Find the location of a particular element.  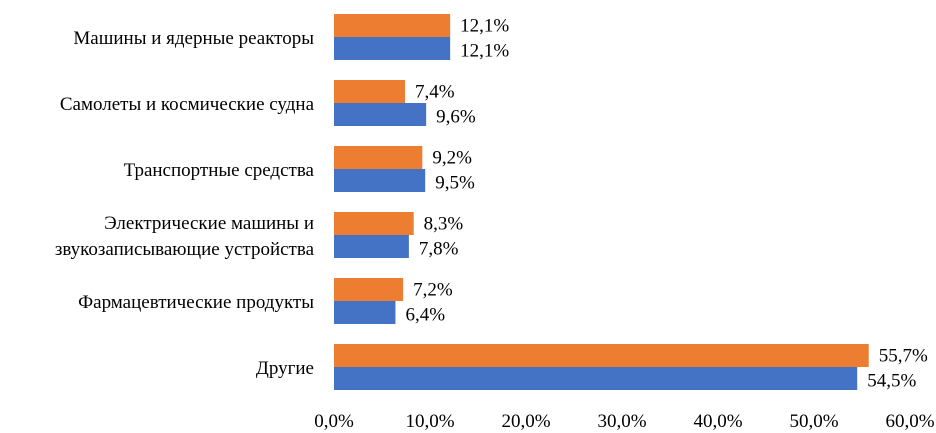

data-label: 7,8% is located at coordinates (439, 249).